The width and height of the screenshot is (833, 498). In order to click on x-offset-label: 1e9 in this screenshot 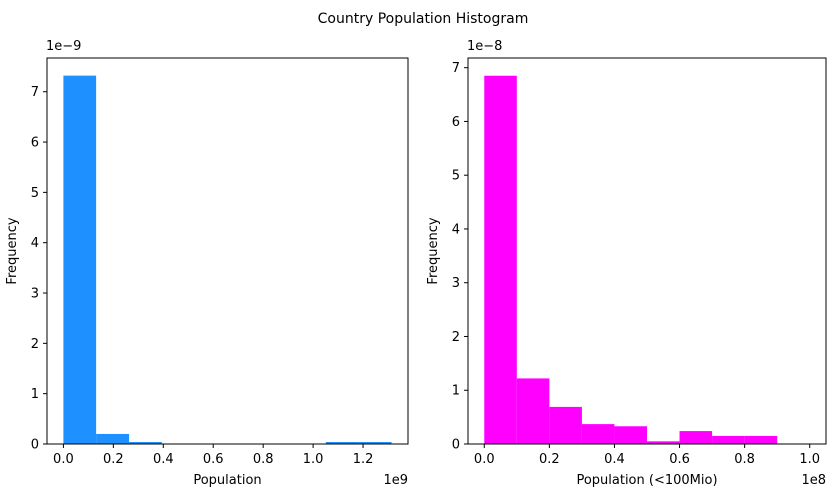, I will do `click(395, 480)`.